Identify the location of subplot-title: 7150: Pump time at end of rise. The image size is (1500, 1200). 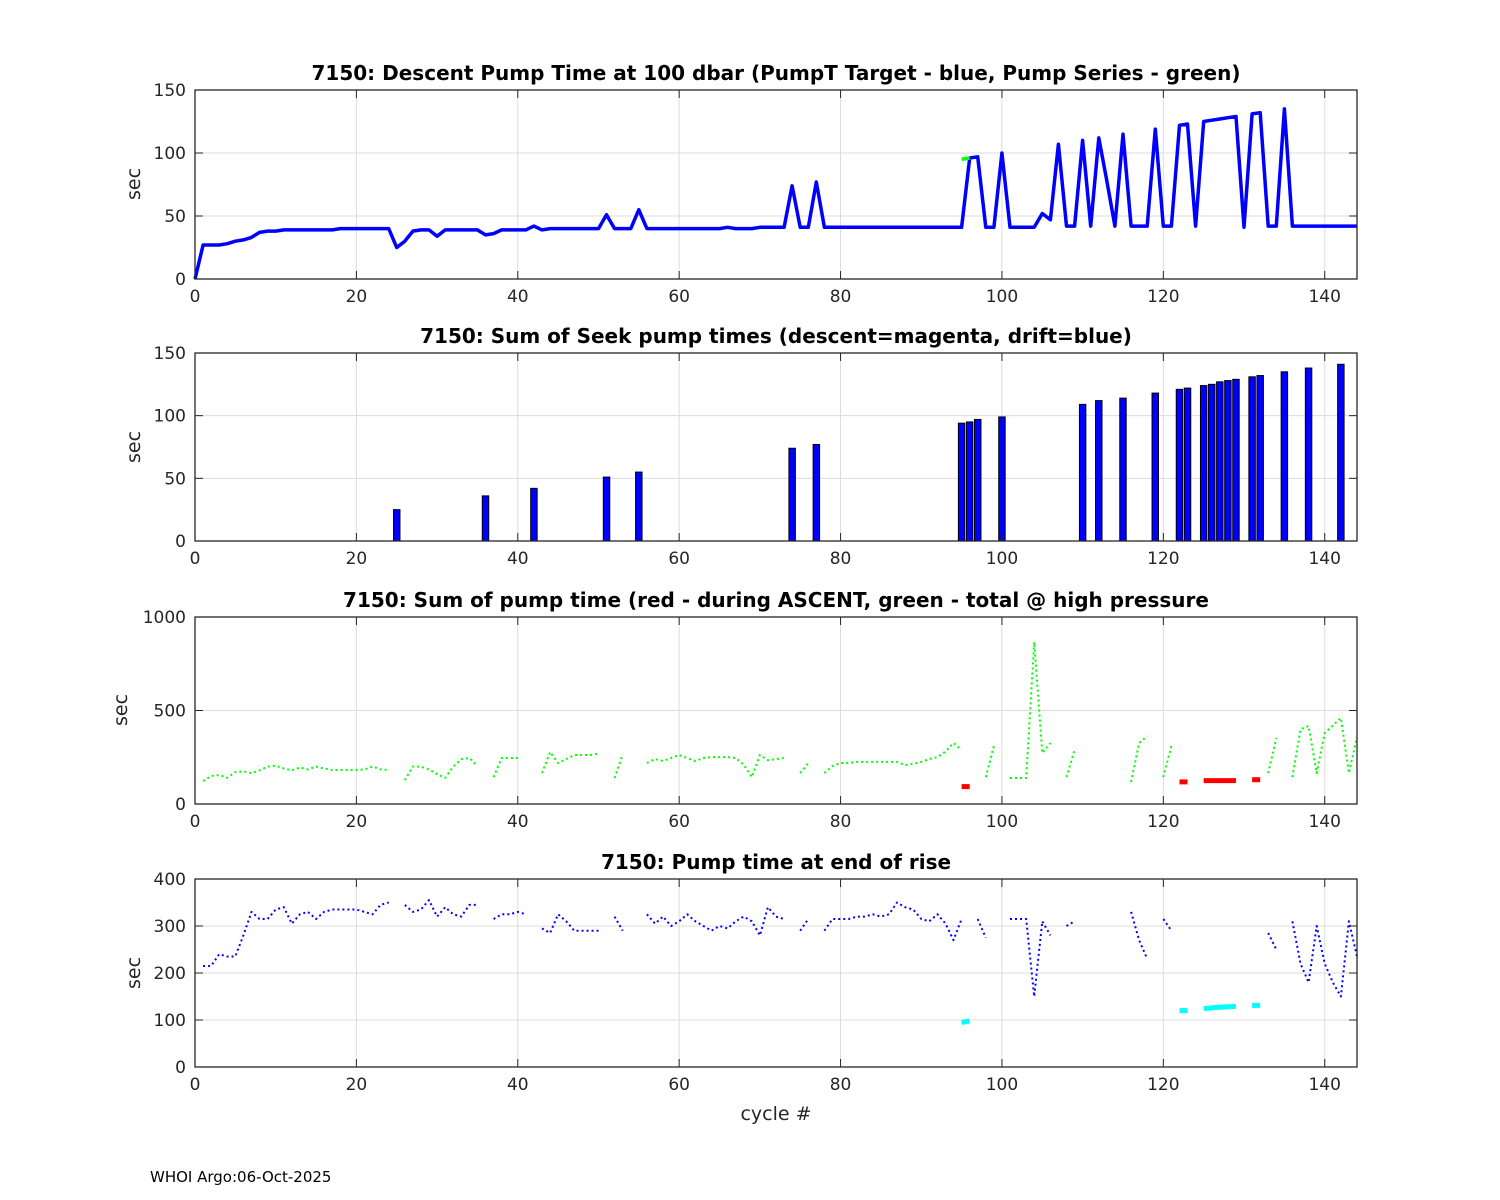
(776, 862).